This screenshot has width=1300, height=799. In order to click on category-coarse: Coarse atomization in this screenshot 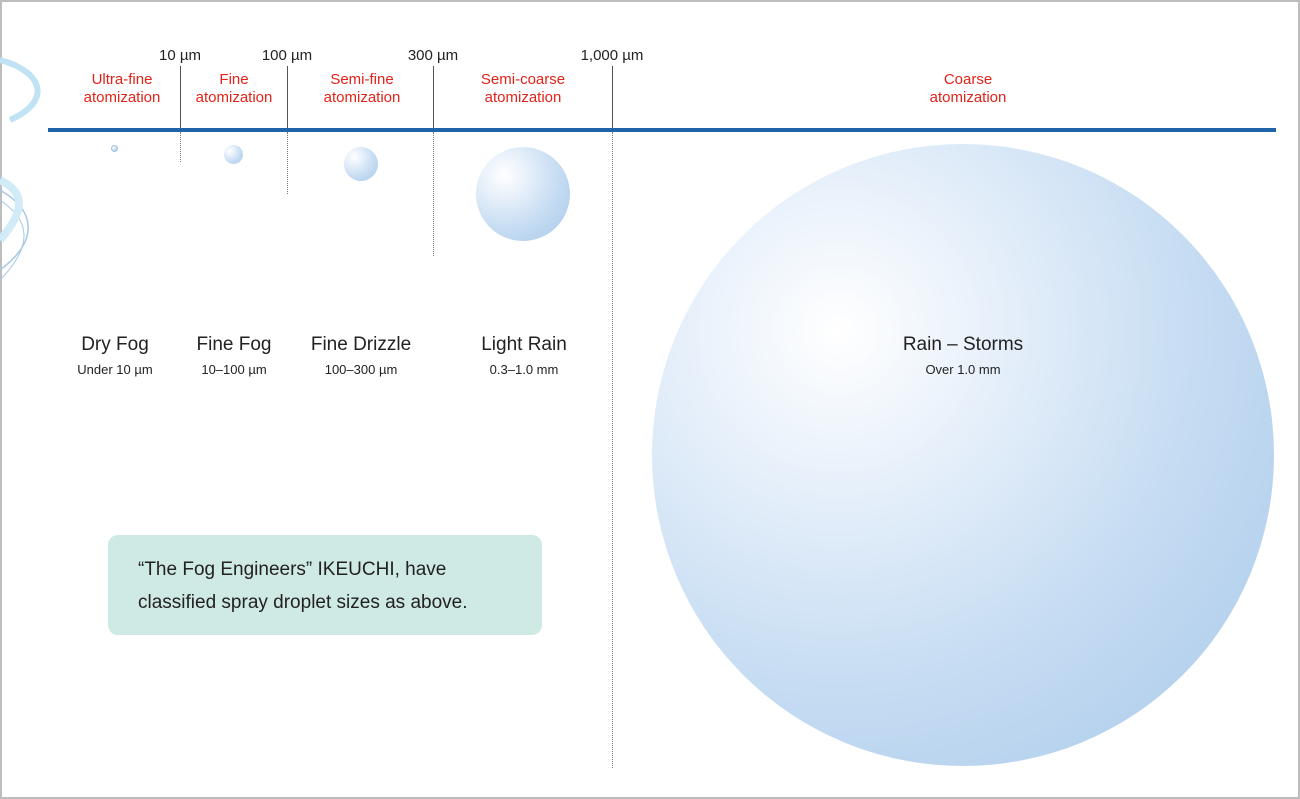, I will do `click(968, 88)`.